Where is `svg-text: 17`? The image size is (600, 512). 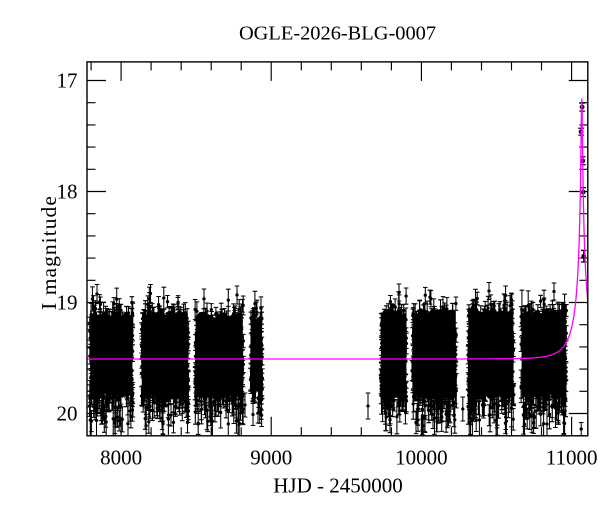
svg-text: 17 is located at coordinates (67, 81).